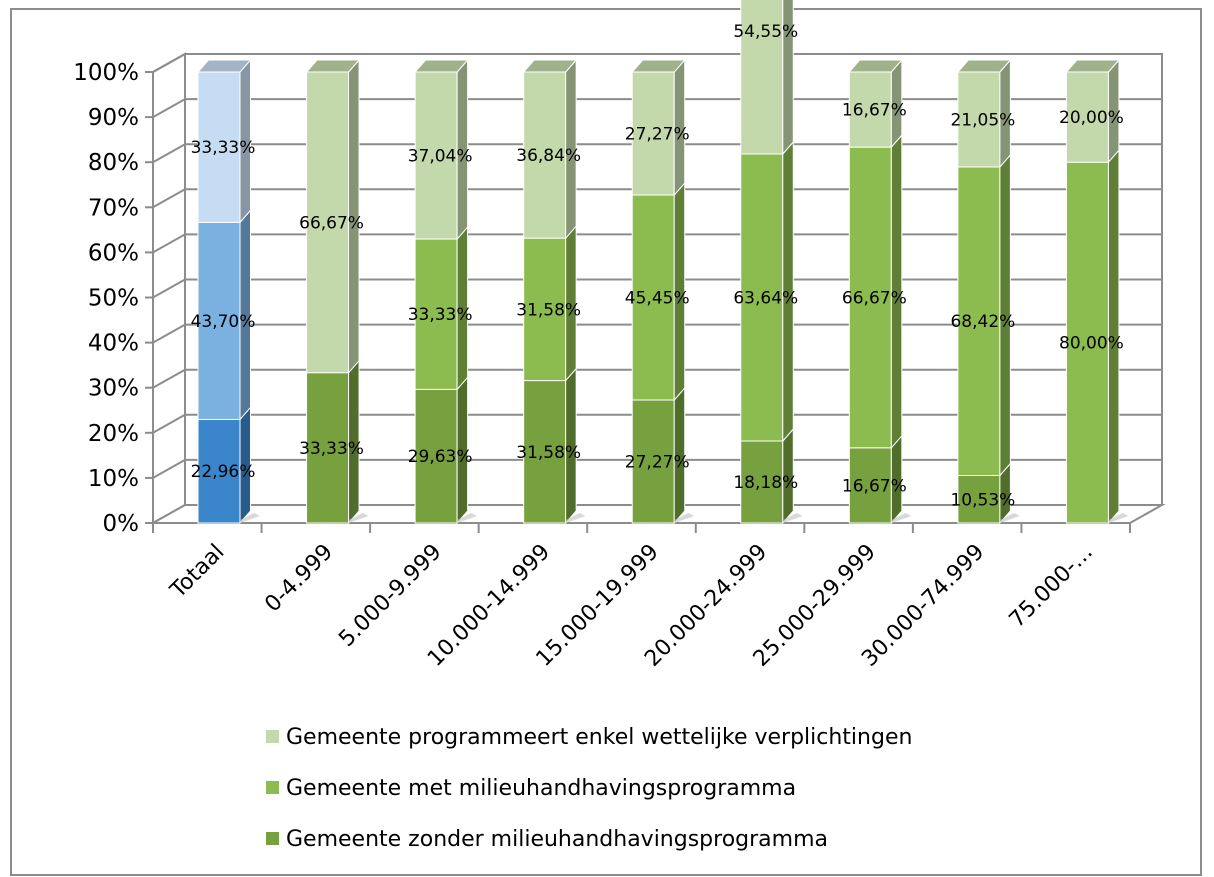 The height and width of the screenshot is (877, 1214). Describe the element at coordinates (765, 299) in the screenshot. I see `data-label: 63,64%` at that location.